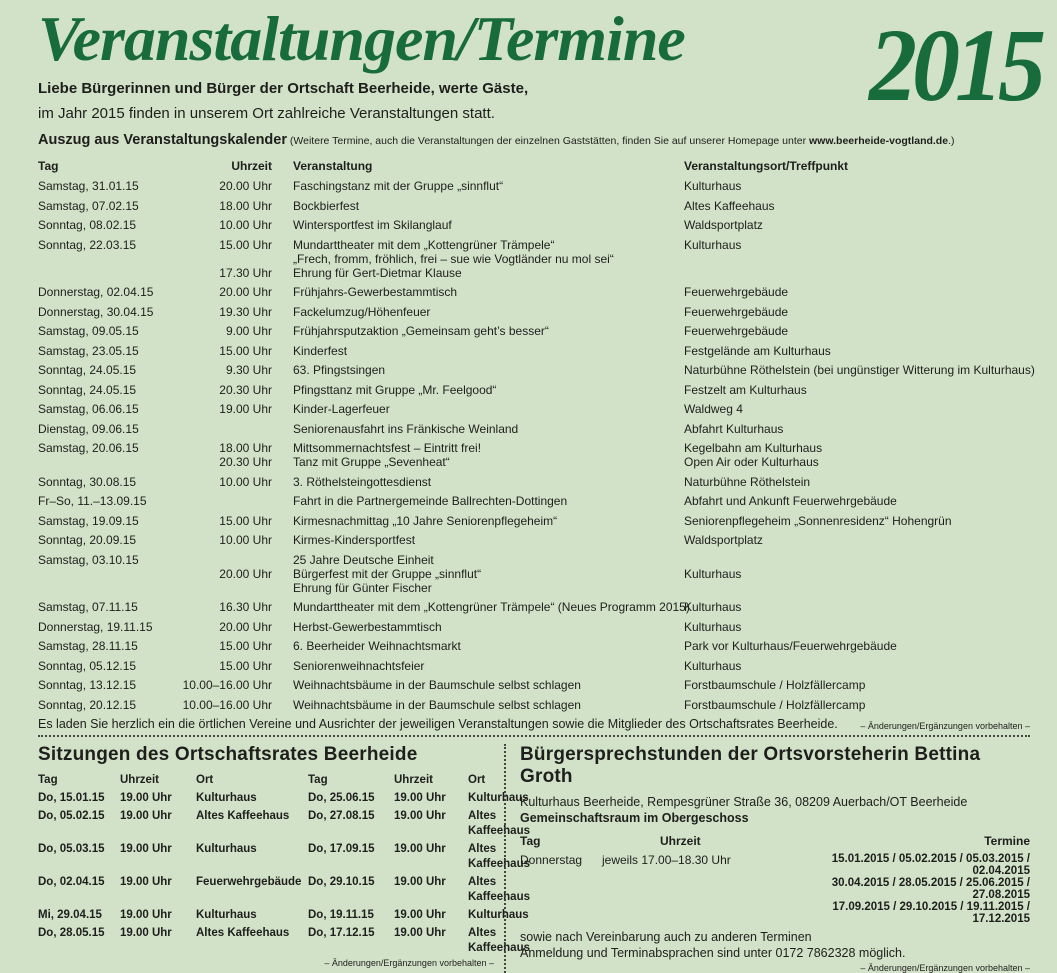 Image resolution: width=1057 pixels, height=973 pixels. Describe the element at coordinates (88, 186) in the screenshot. I see `event-tag: Samstag, 31.01.15` at that location.